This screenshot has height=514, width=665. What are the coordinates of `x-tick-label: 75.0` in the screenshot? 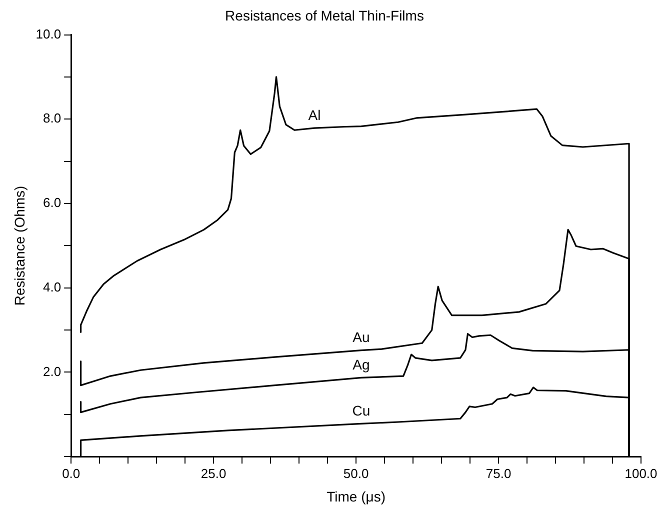 It's located at (499, 473).